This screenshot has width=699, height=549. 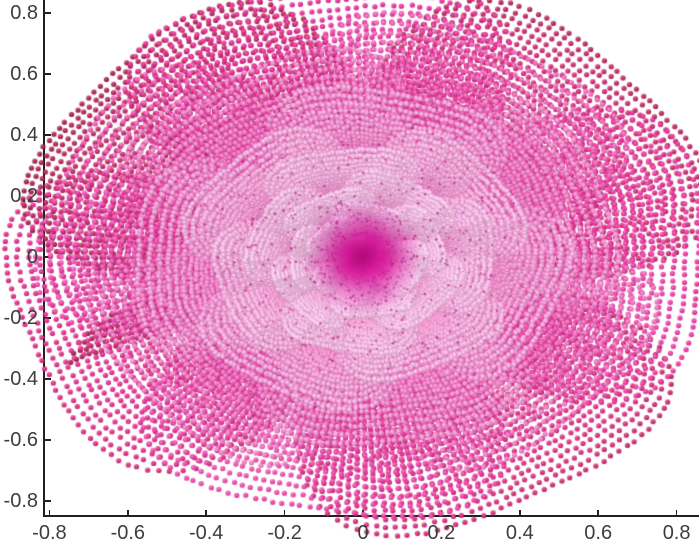 What do you see at coordinates (24, 13) in the screenshot?
I see `y-tick-label: 0.8` at bounding box center [24, 13].